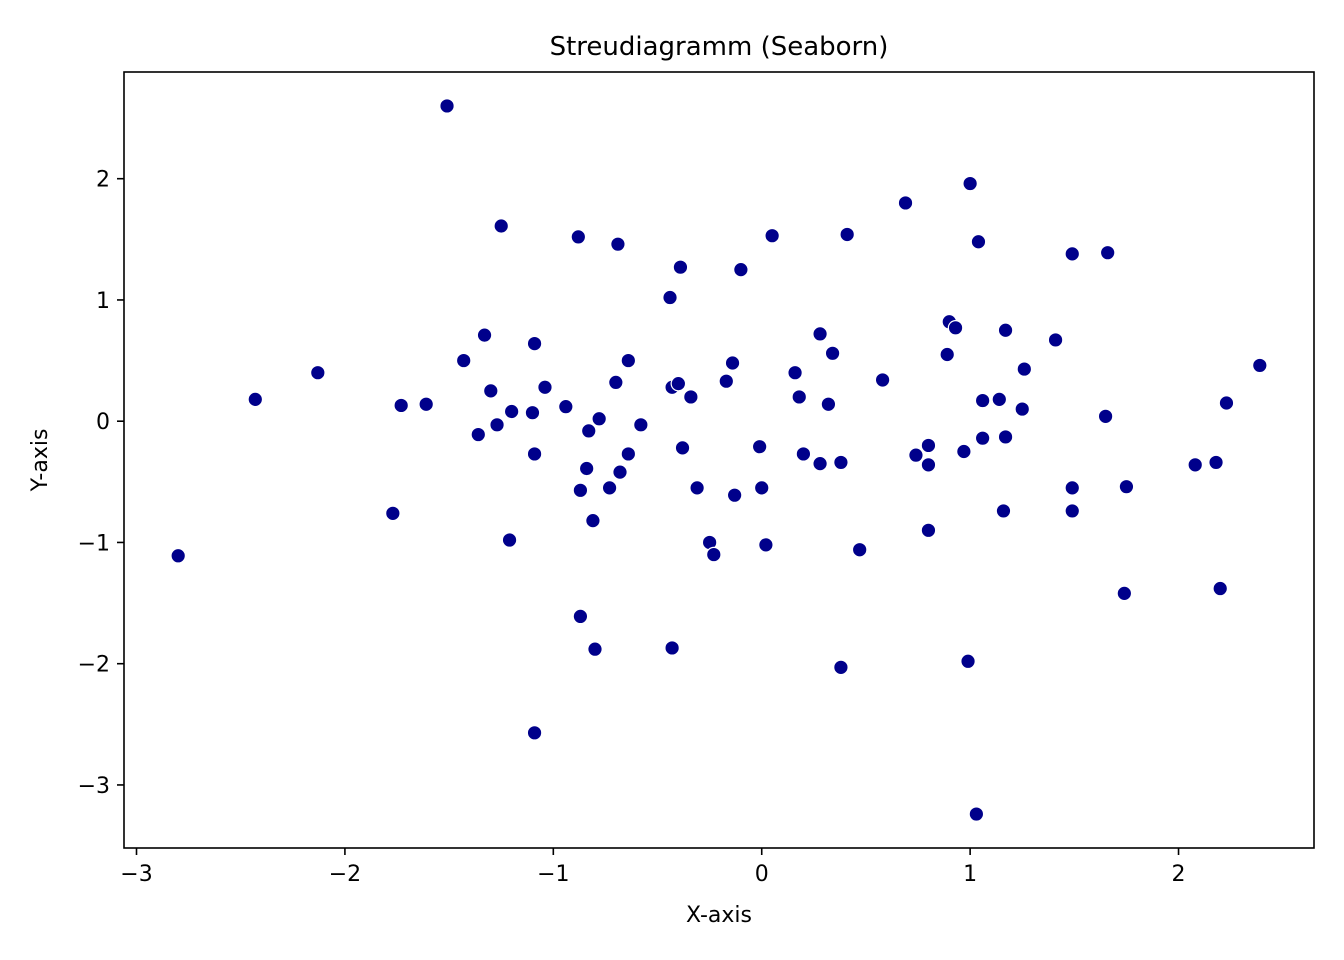 This screenshot has height=960, width=1344. What do you see at coordinates (553, 874) in the screenshot?
I see `x-tick-label: −1` at bounding box center [553, 874].